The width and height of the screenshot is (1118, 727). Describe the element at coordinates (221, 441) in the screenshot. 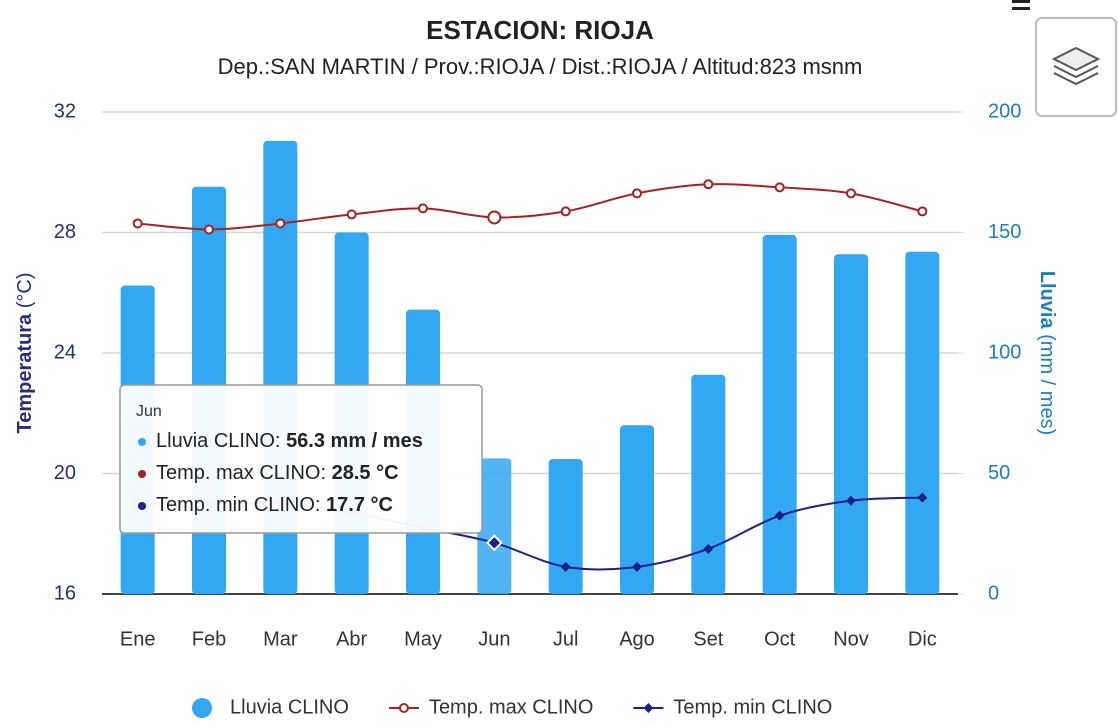

I see `tooltip-label: Lluvia CLINO:` at that location.